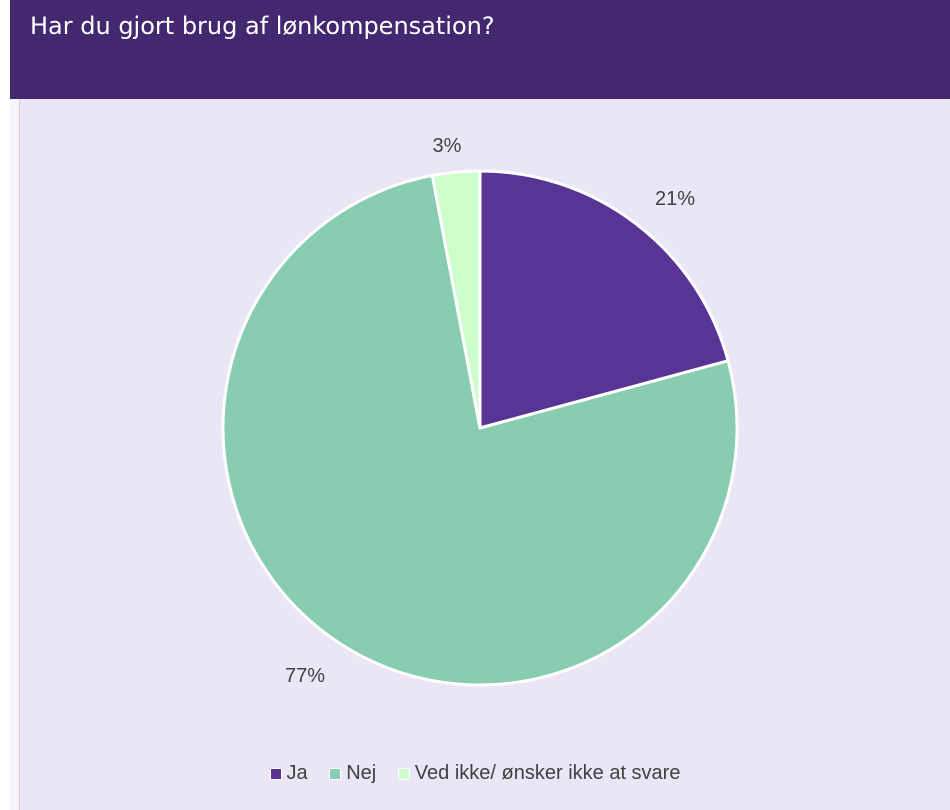 The width and height of the screenshot is (950, 810). Describe the element at coordinates (305, 676) in the screenshot. I see `data-label-nej: 77%` at that location.